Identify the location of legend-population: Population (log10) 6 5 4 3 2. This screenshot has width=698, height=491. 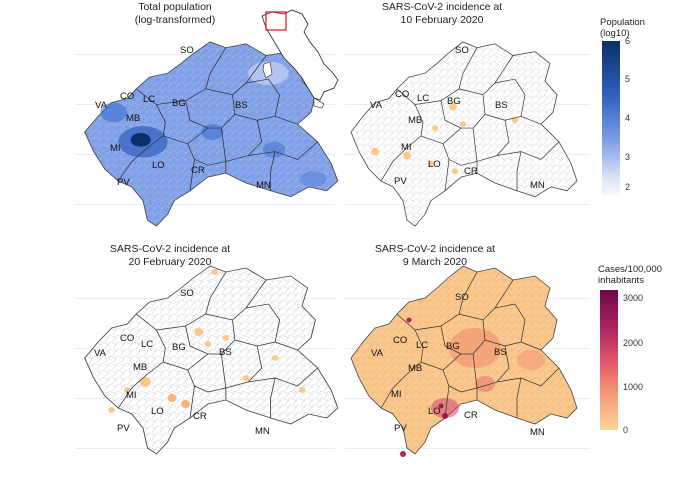
(645, 102).